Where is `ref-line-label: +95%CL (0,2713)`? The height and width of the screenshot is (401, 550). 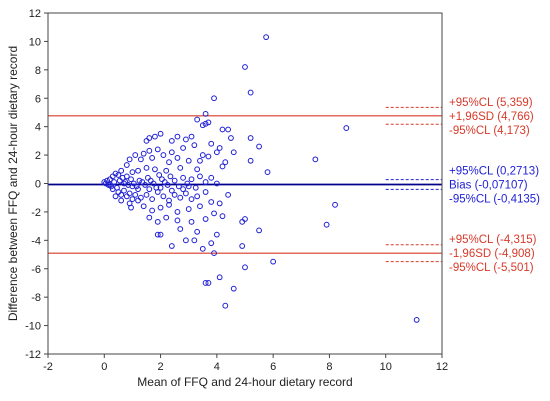
ref-line-label: +95%CL (0,2713) is located at coordinates (494, 172).